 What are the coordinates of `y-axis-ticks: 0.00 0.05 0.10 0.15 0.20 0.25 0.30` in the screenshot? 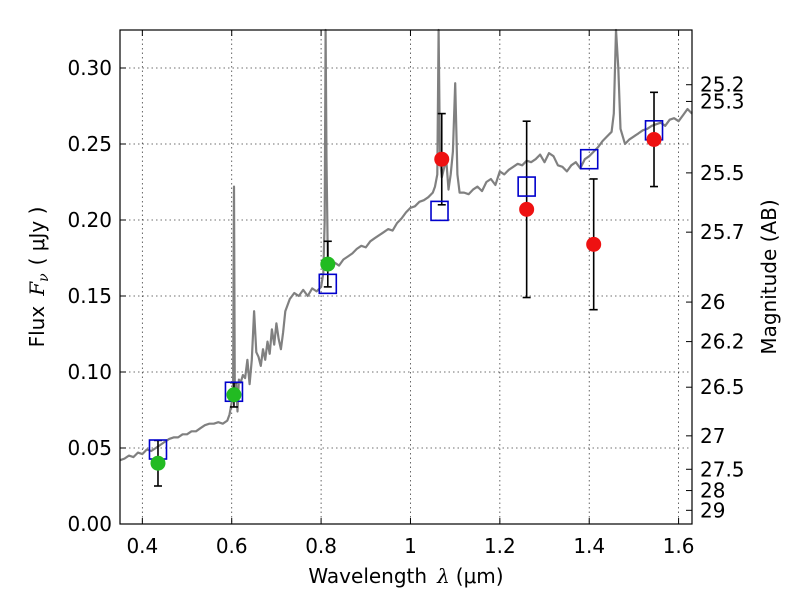 It's located at (96, 296).